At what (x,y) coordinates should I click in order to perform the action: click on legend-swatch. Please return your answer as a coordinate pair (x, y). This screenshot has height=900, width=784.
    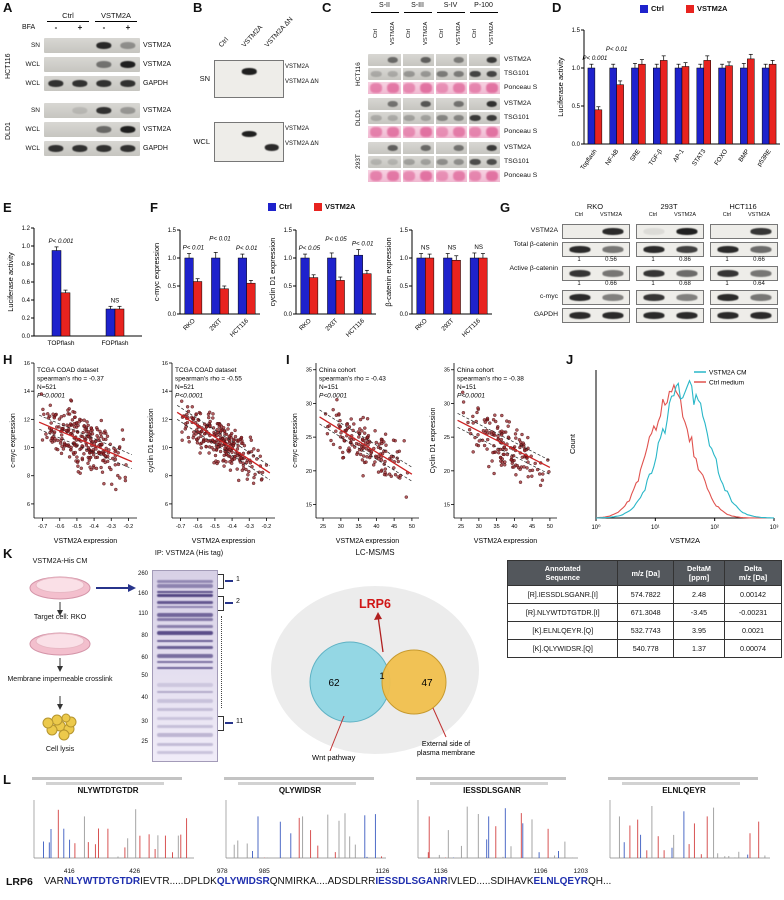
    Looking at the image, I should click on (644, 9).